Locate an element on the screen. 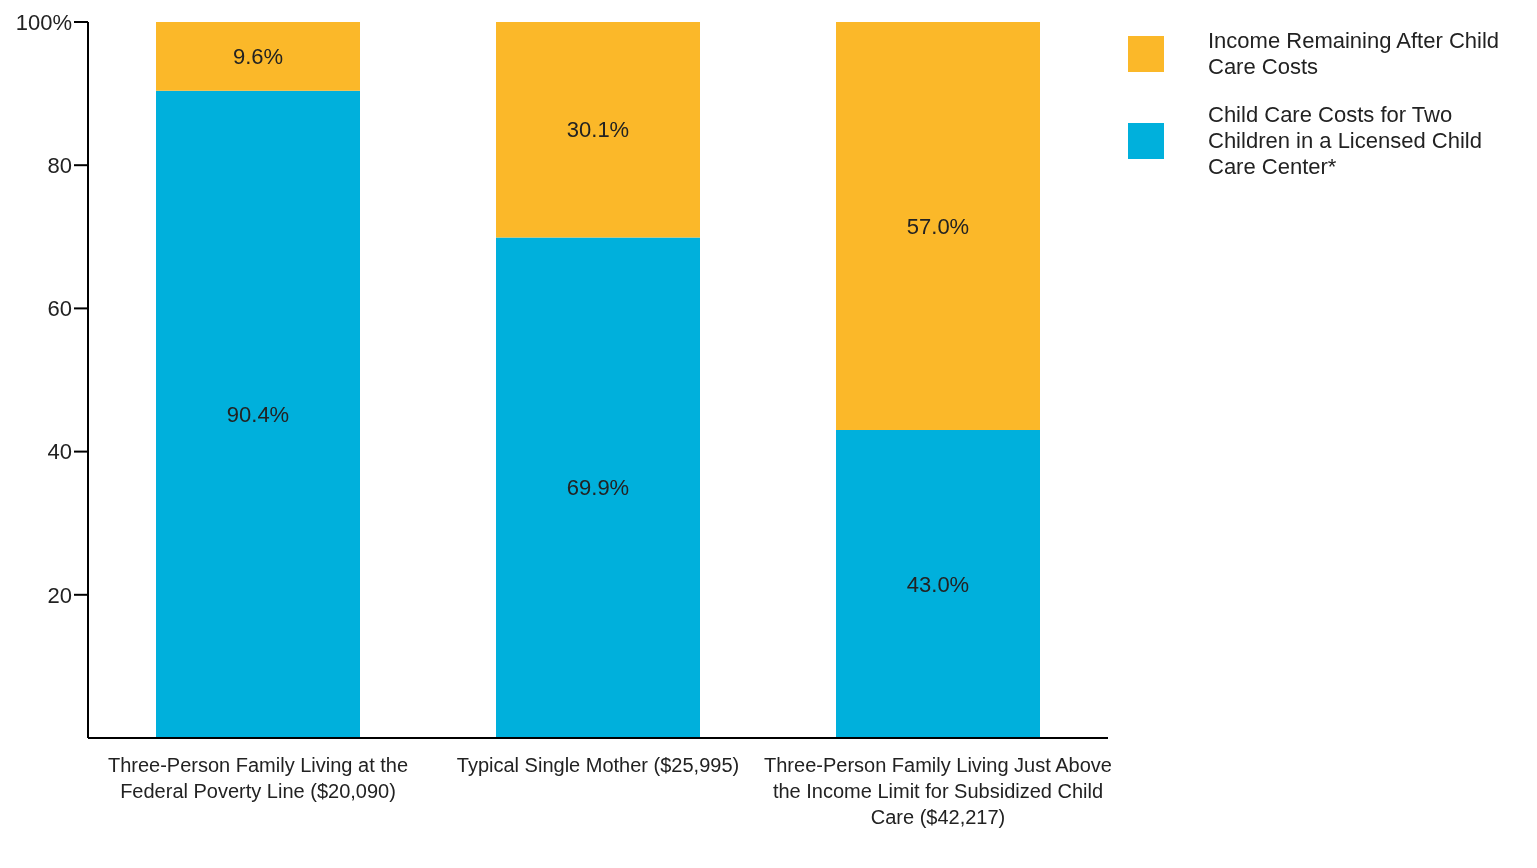 This screenshot has height=868, width=1537. legend-label: Income Remaining After Child Care Costs is located at coordinates (1354, 54).